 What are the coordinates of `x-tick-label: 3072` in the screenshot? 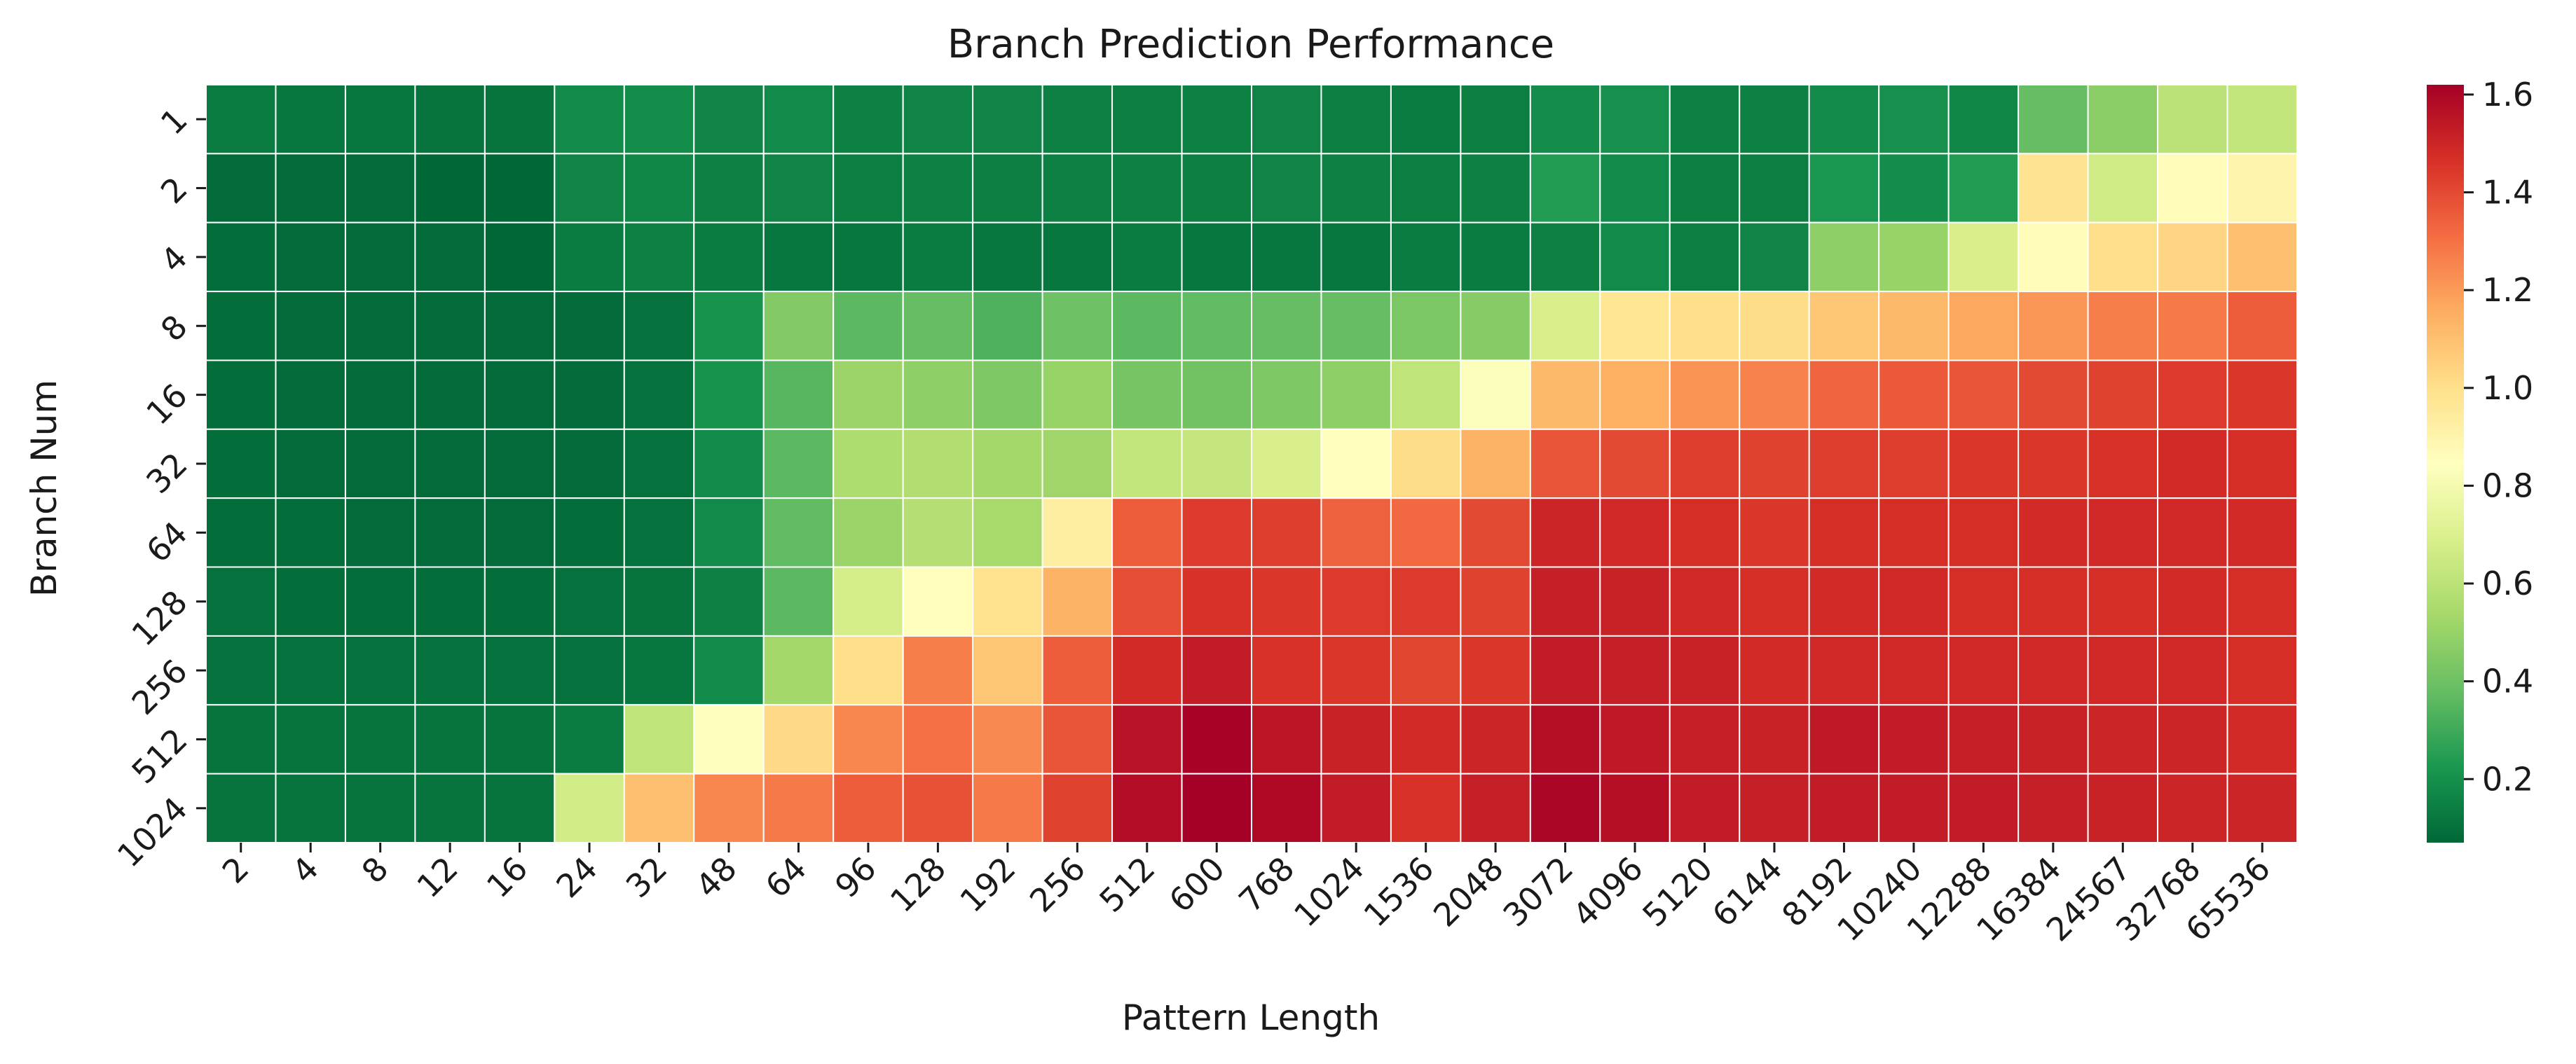 It's located at (1538, 892).